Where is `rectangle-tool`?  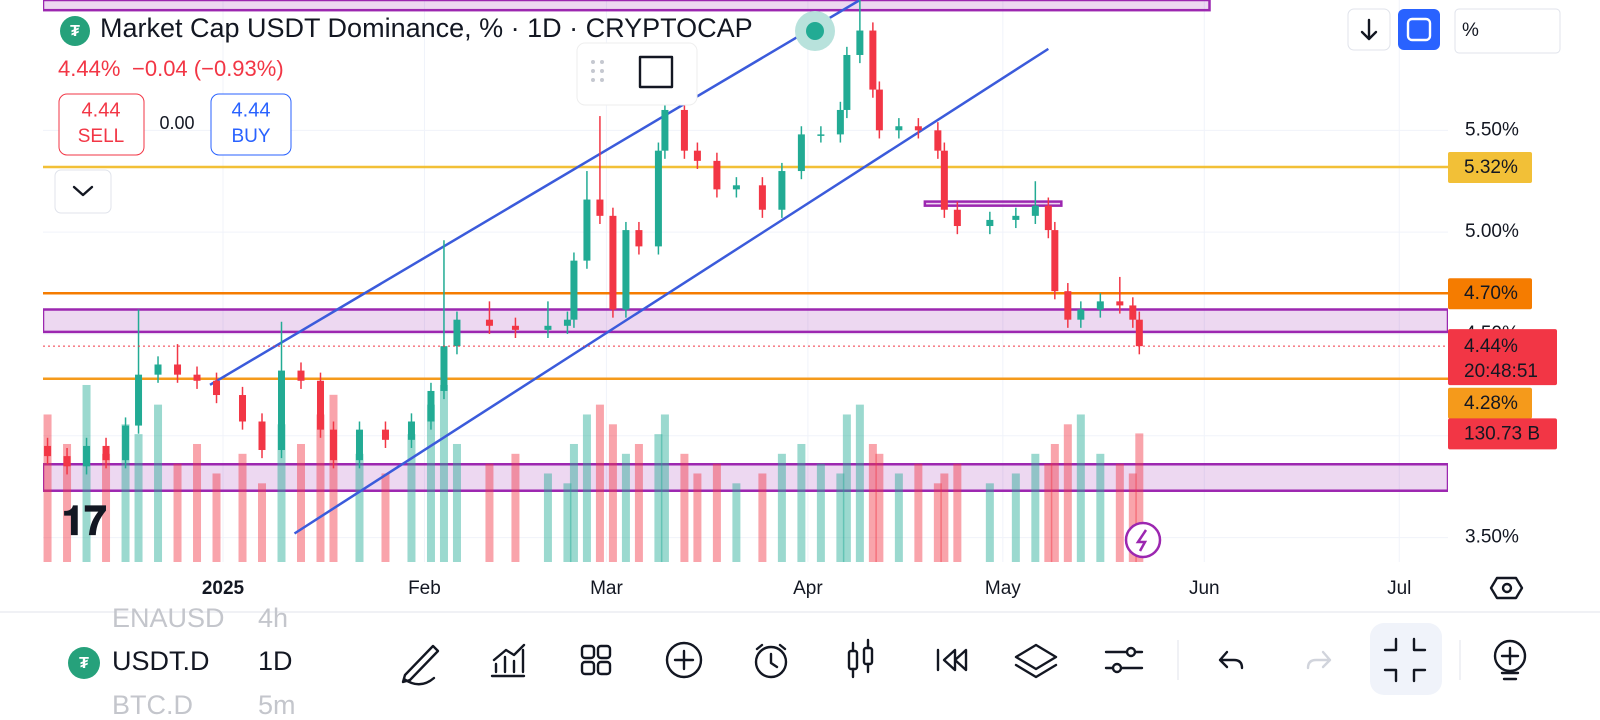 rectangle-tool is located at coordinates (656, 72).